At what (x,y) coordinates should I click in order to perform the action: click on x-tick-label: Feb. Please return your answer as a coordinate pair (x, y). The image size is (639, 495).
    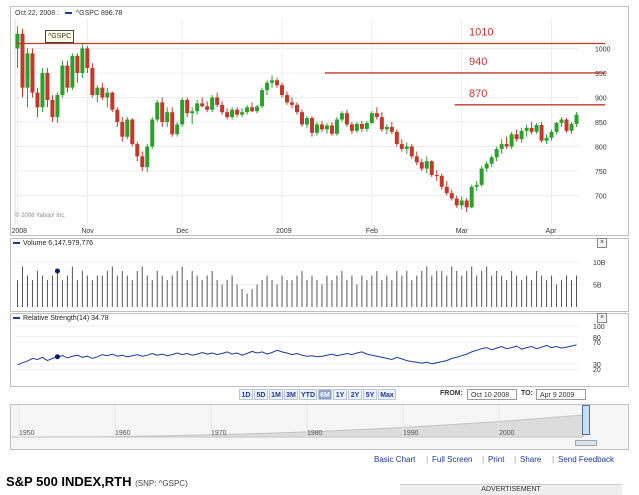
    Looking at the image, I should click on (372, 231).